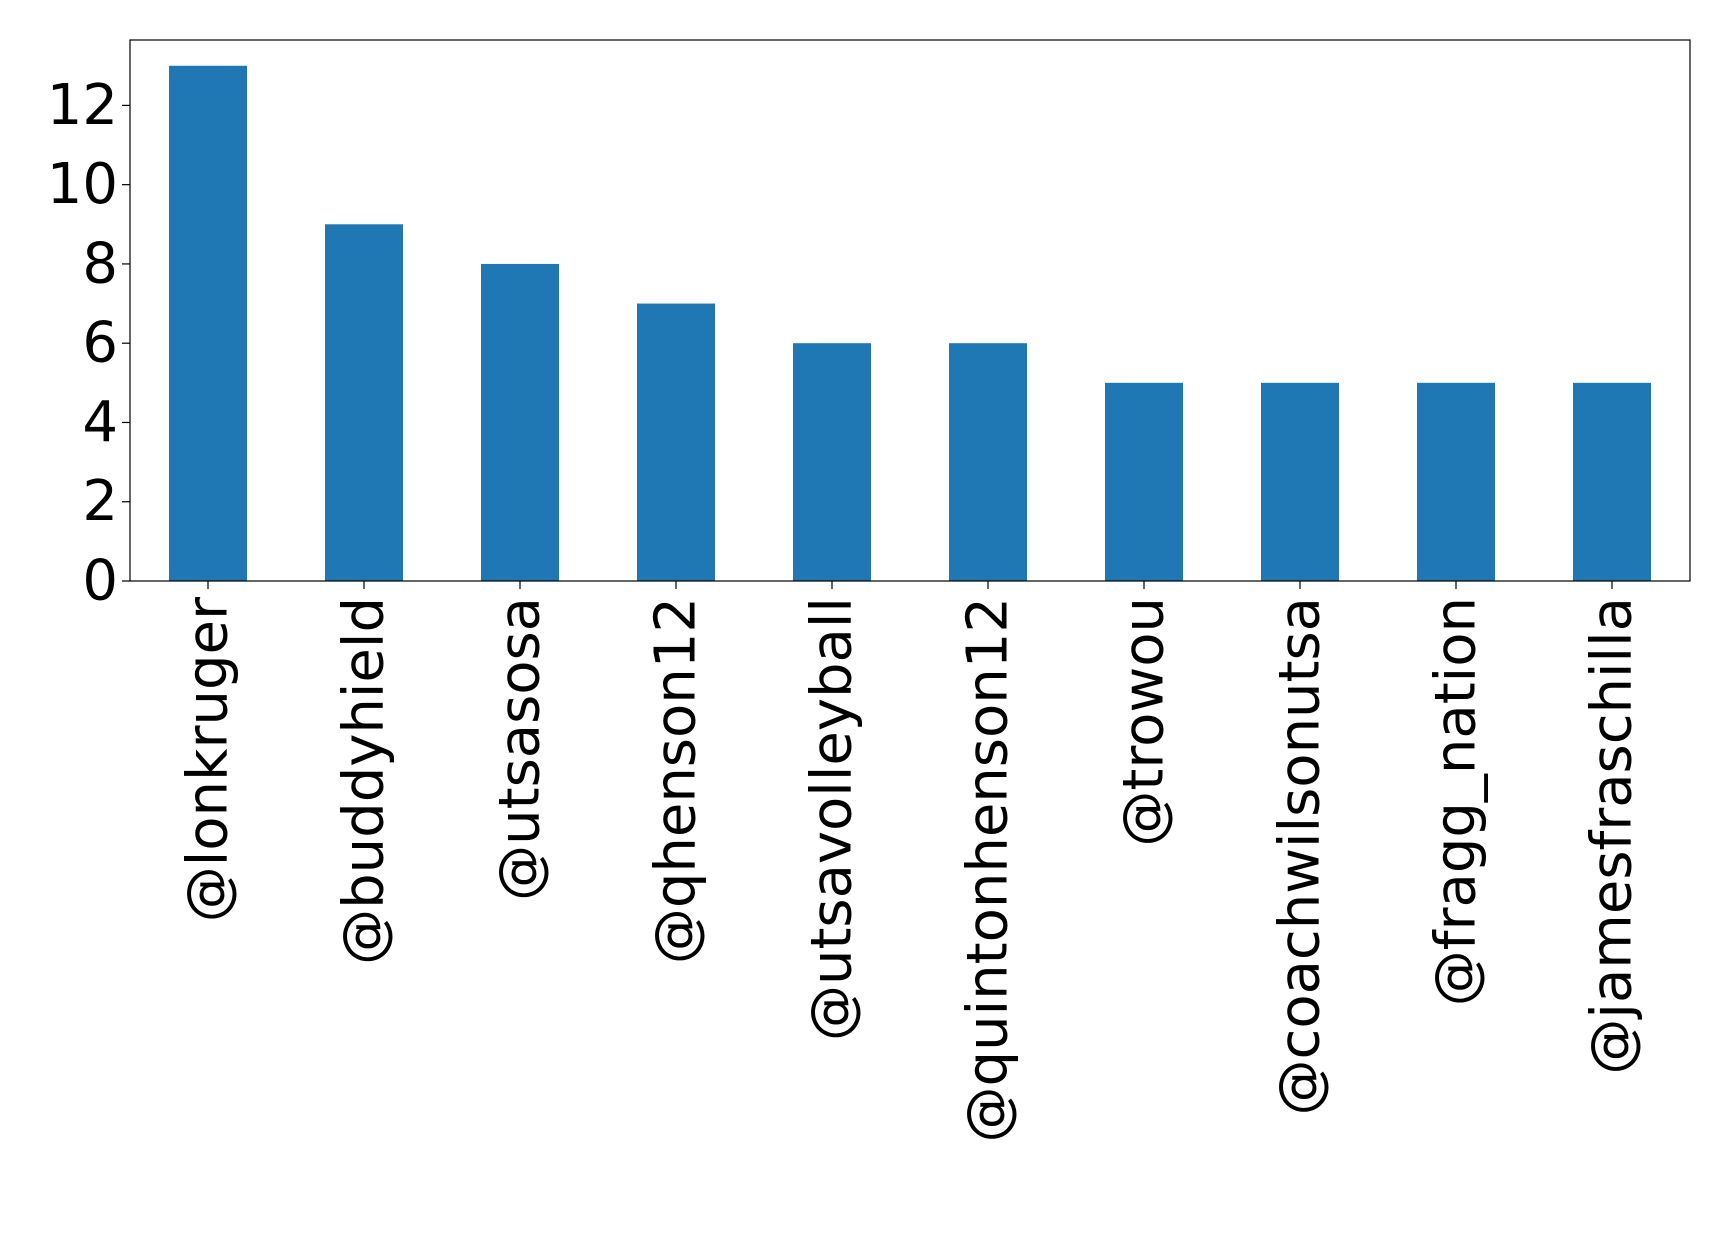  What do you see at coordinates (988, 462) in the screenshot?
I see `bar-quintonhenson12` at bounding box center [988, 462].